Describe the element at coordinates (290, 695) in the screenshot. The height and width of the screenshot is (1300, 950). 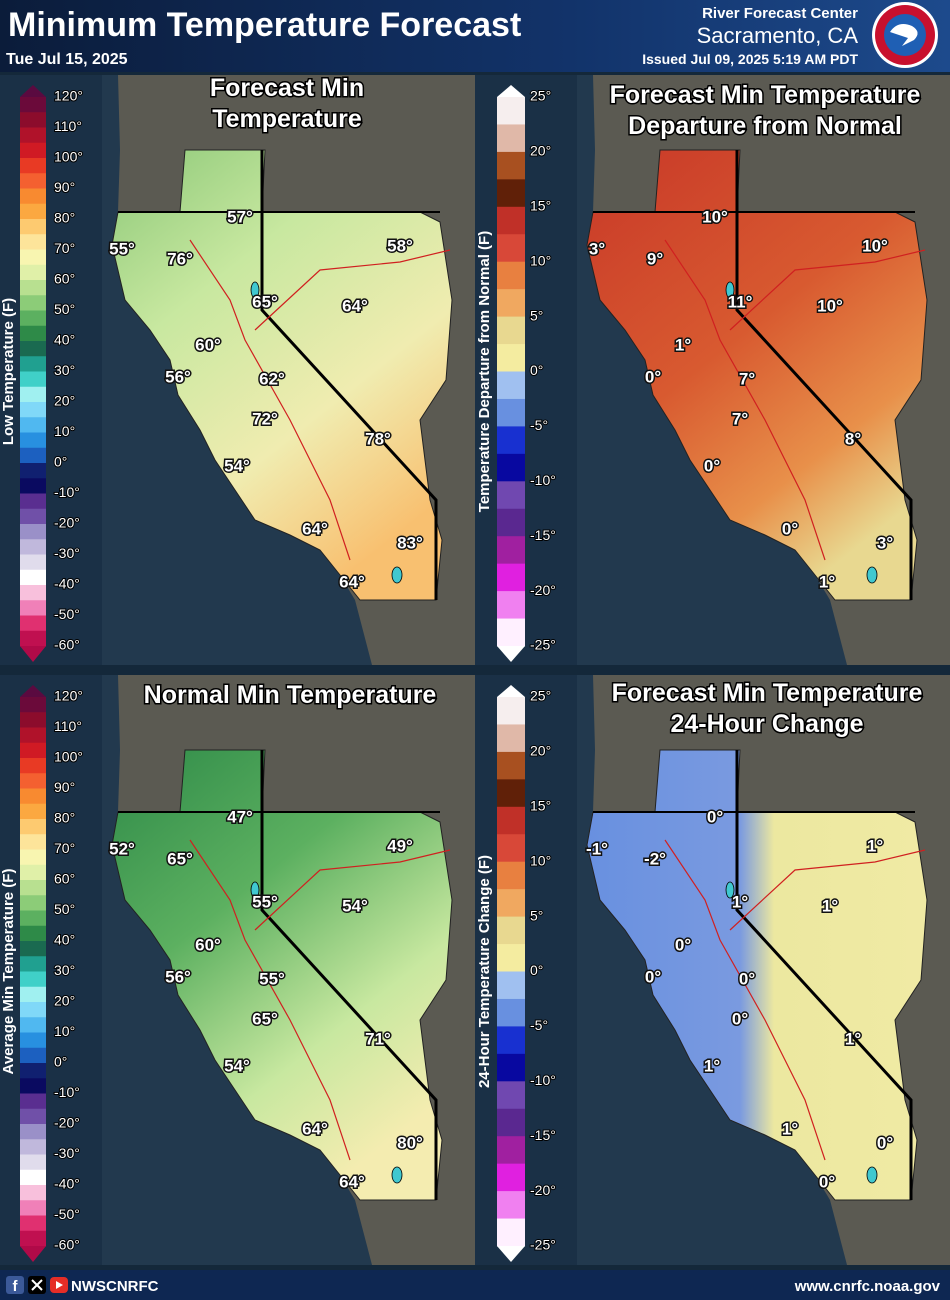
I see `panel-title: Normal Min Temperature` at that location.